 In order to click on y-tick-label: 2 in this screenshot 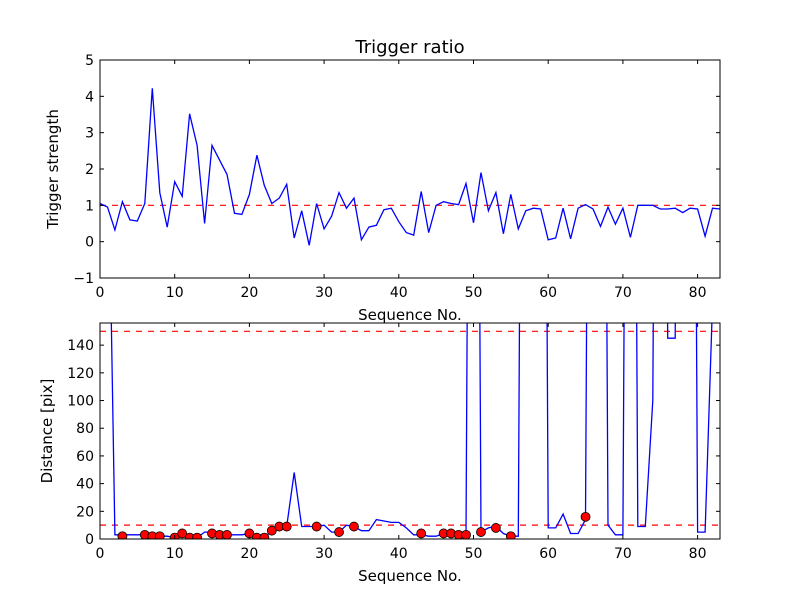, I will do `click(89, 170)`.